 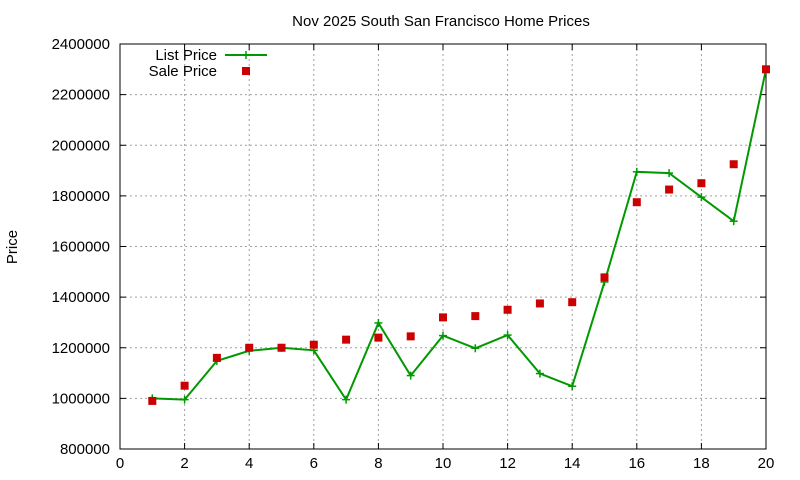 What do you see at coordinates (81, 44) in the screenshot?
I see `y-tick-label: 2400000` at bounding box center [81, 44].